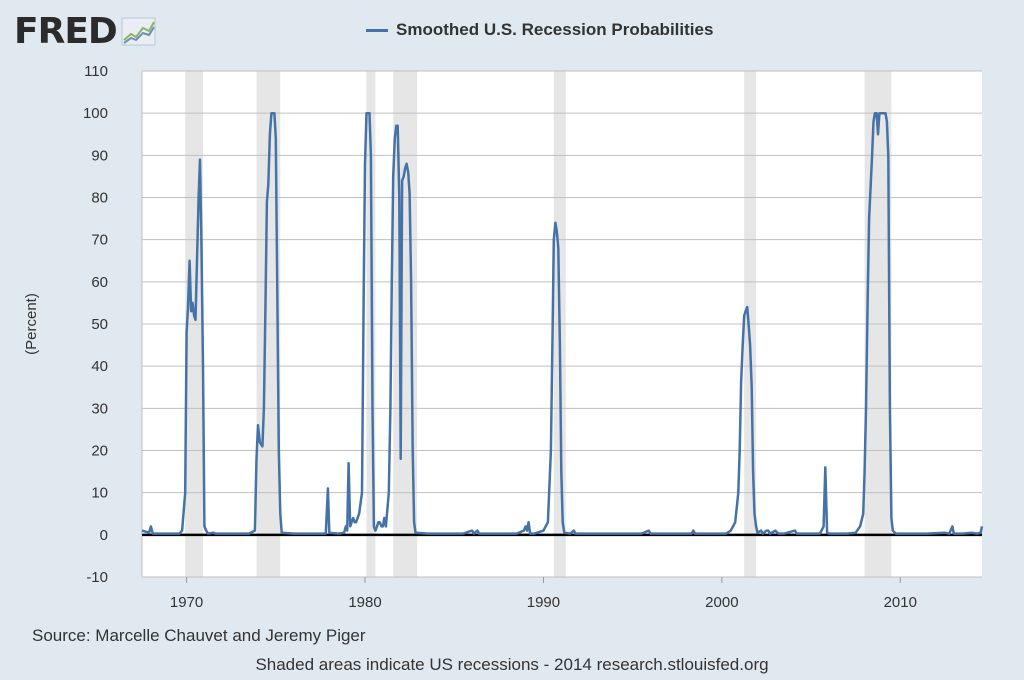 The image size is (1024, 680). What do you see at coordinates (543, 602) in the screenshot?
I see `x-tick-label: 1990` at bounding box center [543, 602].